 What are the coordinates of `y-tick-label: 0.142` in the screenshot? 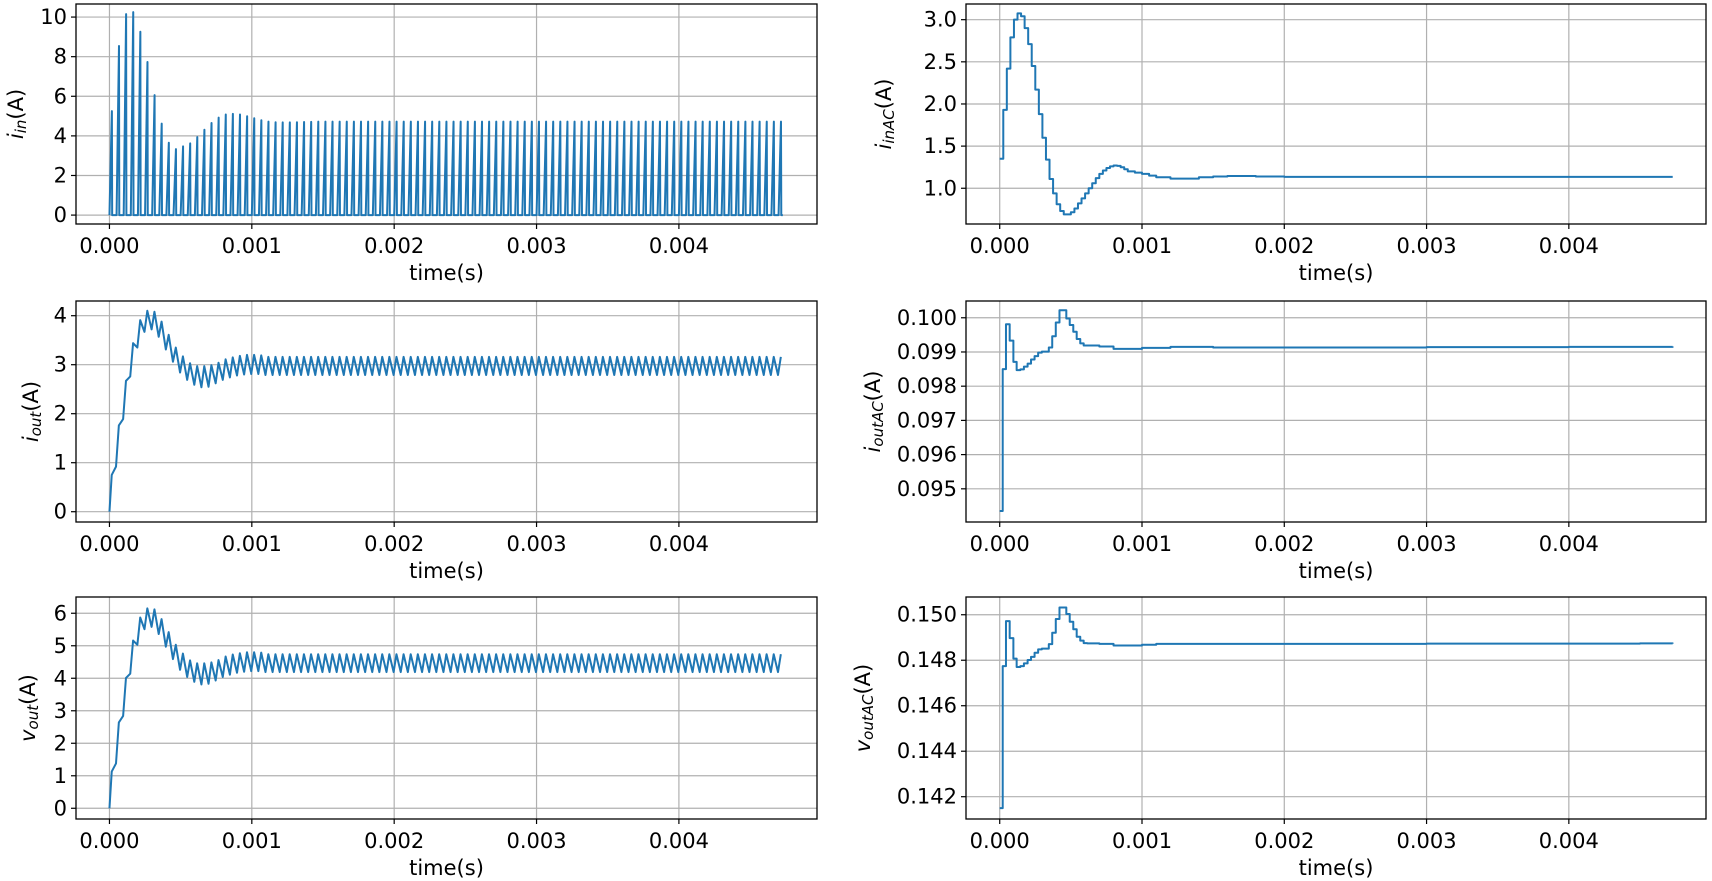 It's located at (927, 797).